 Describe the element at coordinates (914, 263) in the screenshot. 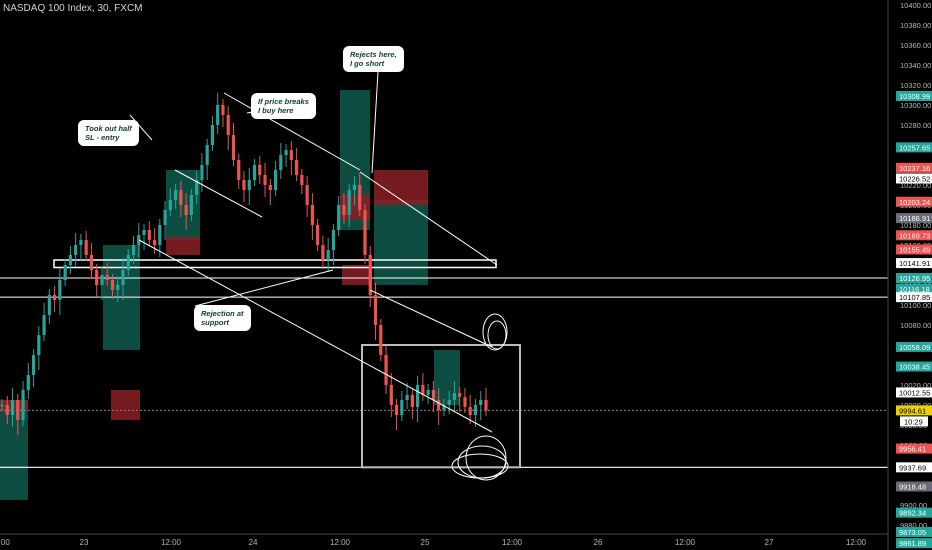

I see `price-label-8: 10141.91` at that location.